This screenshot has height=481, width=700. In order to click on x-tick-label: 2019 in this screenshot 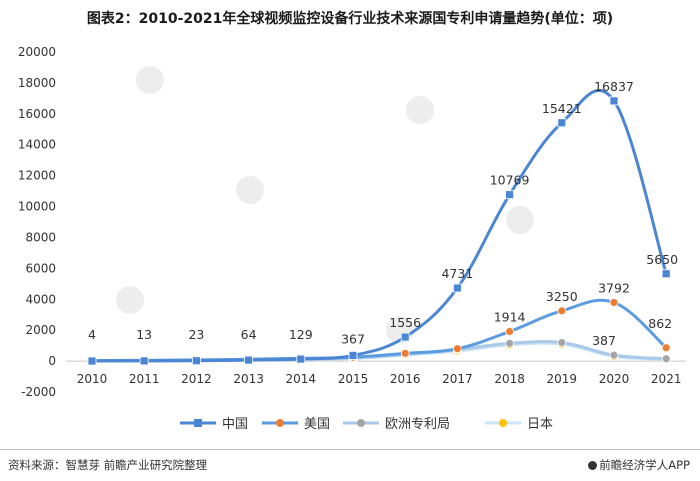, I will do `click(562, 379)`.